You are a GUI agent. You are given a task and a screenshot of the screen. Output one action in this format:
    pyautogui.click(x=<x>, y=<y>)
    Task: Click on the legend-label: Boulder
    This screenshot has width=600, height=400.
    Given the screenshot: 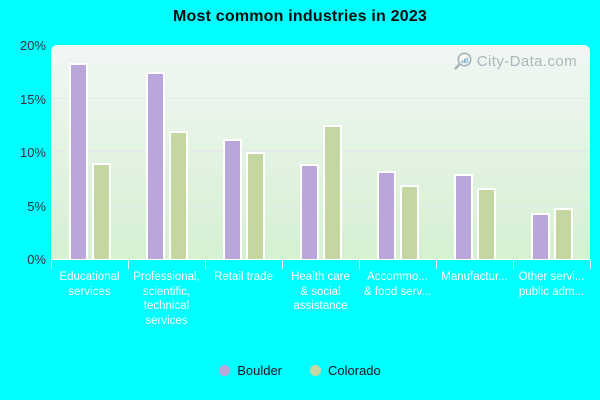 What is the action you would take?
    pyautogui.click(x=260, y=370)
    